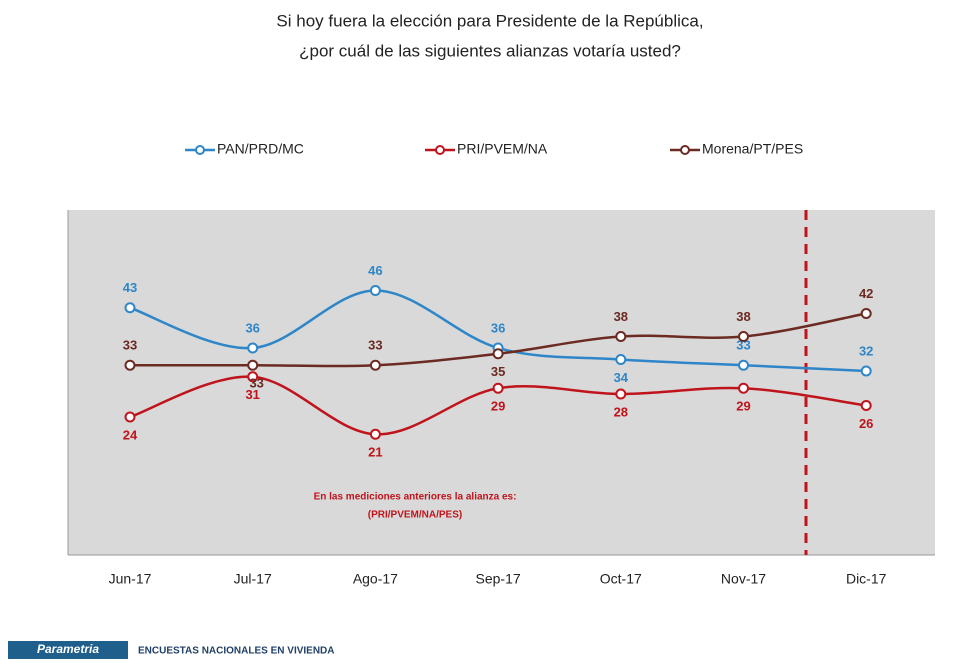 Image resolution: width=972 pixels, height=667 pixels. Describe the element at coordinates (375, 579) in the screenshot. I see `x-tick-label: Ago-17` at that location.